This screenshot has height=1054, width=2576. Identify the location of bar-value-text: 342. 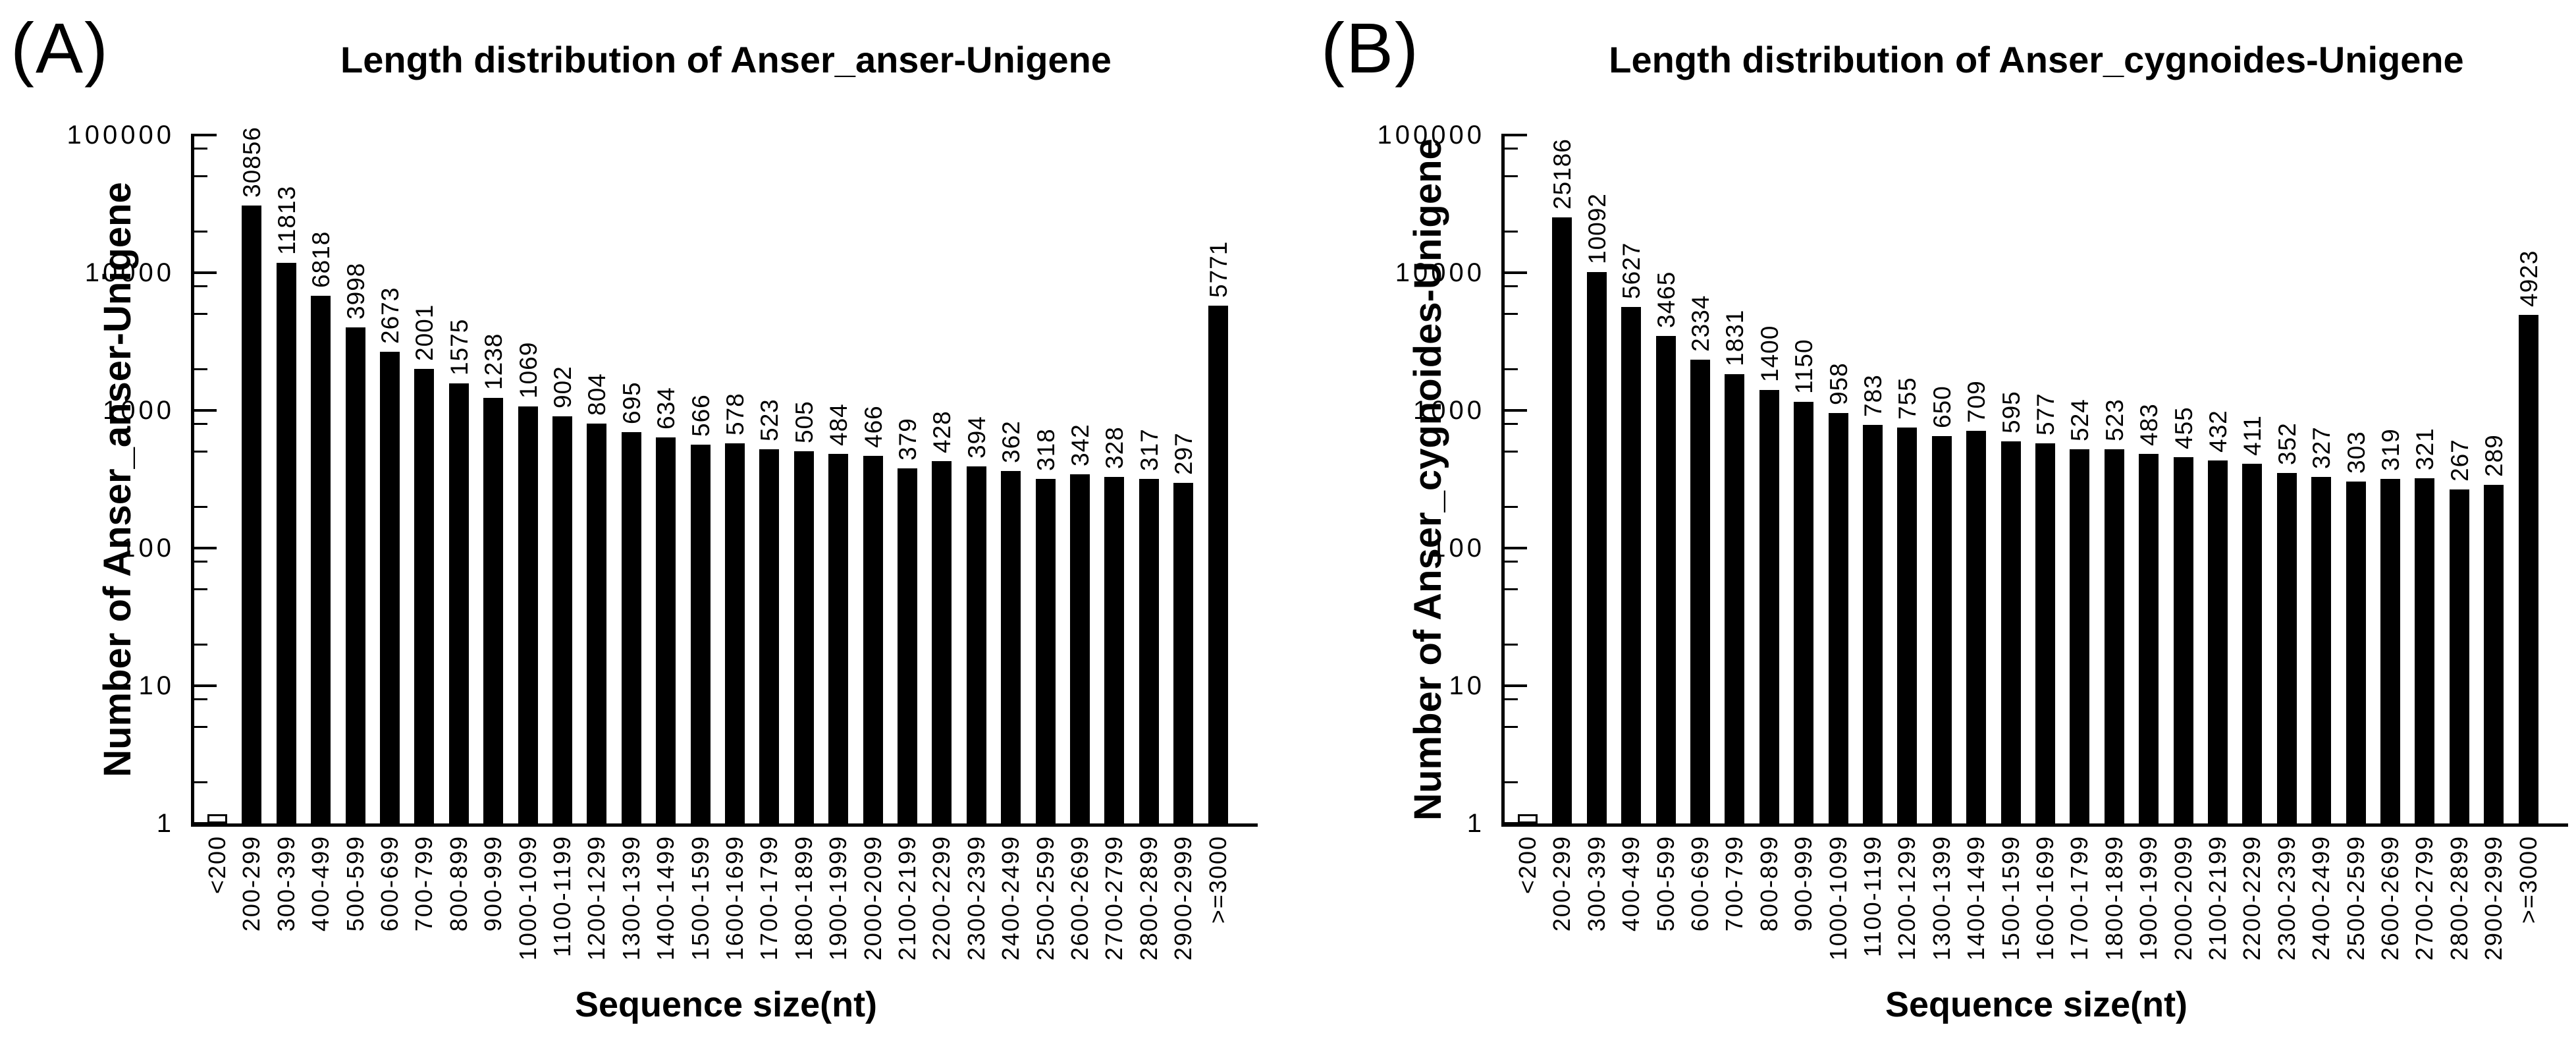
(1080, 445).